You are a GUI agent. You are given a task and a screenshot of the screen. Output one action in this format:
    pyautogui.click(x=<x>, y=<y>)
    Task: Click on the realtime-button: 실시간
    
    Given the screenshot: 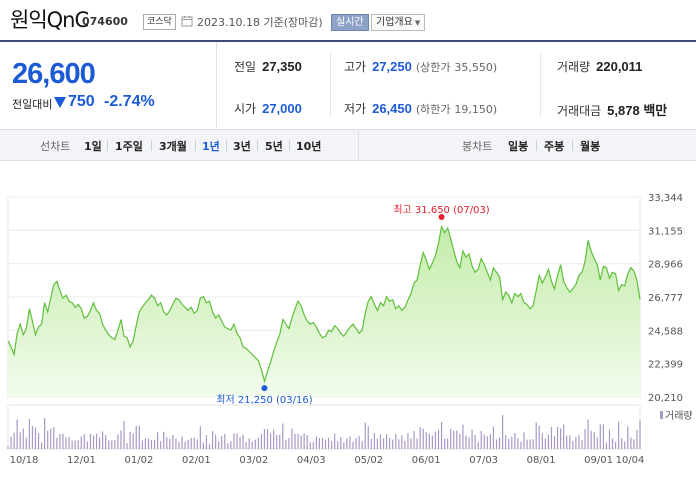 What is the action you would take?
    pyautogui.click(x=350, y=22)
    